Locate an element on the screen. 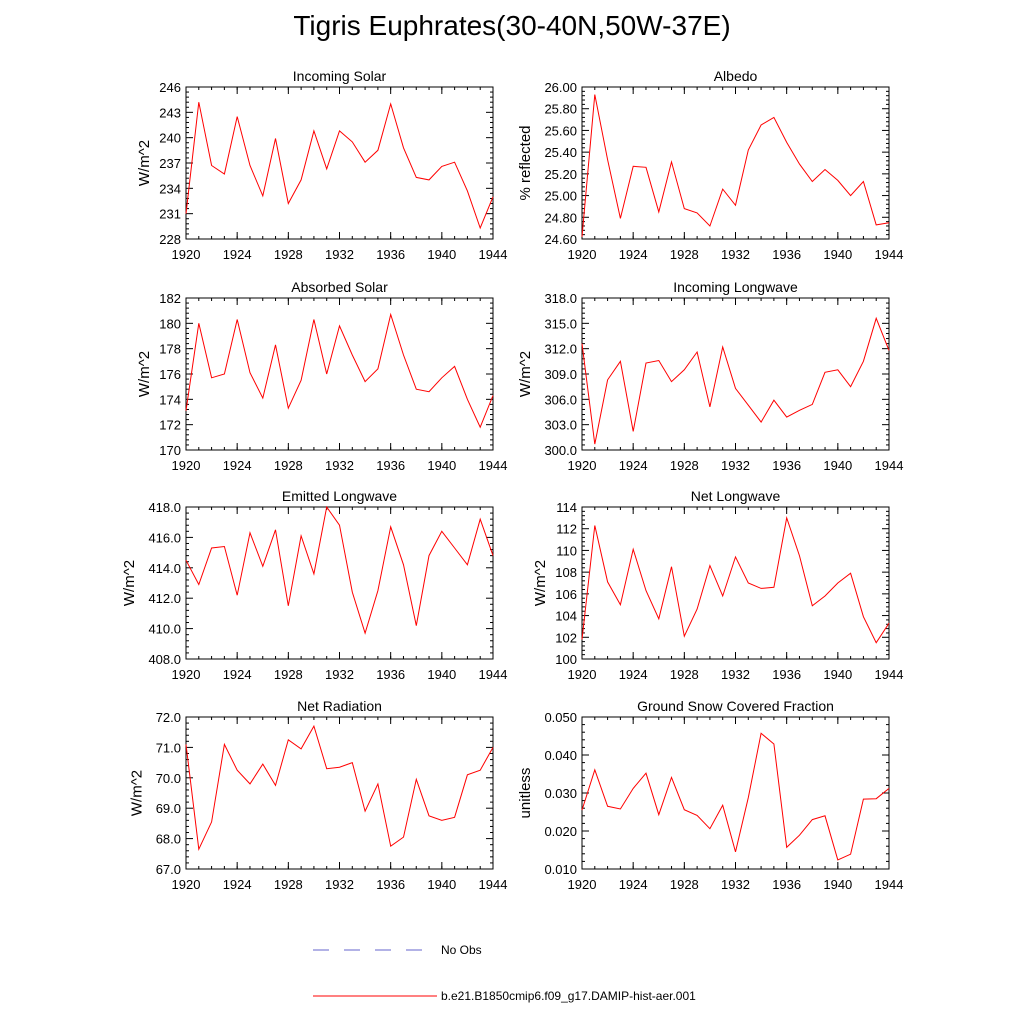 This screenshot has width=1024, height=1024. y-tick-label: 110 is located at coordinates (566, 550).